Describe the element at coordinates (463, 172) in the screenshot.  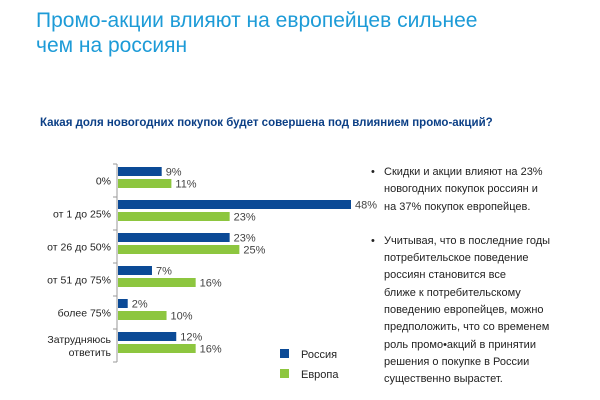
I see `bullet-text-line: Скидки и акции влияют на 23%` at that location.